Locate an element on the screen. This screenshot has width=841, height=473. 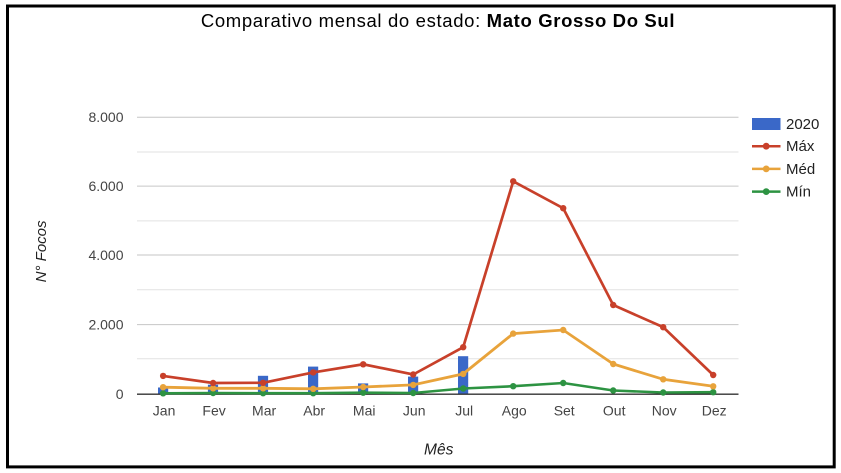
svg-text: Méd is located at coordinates (800, 169).